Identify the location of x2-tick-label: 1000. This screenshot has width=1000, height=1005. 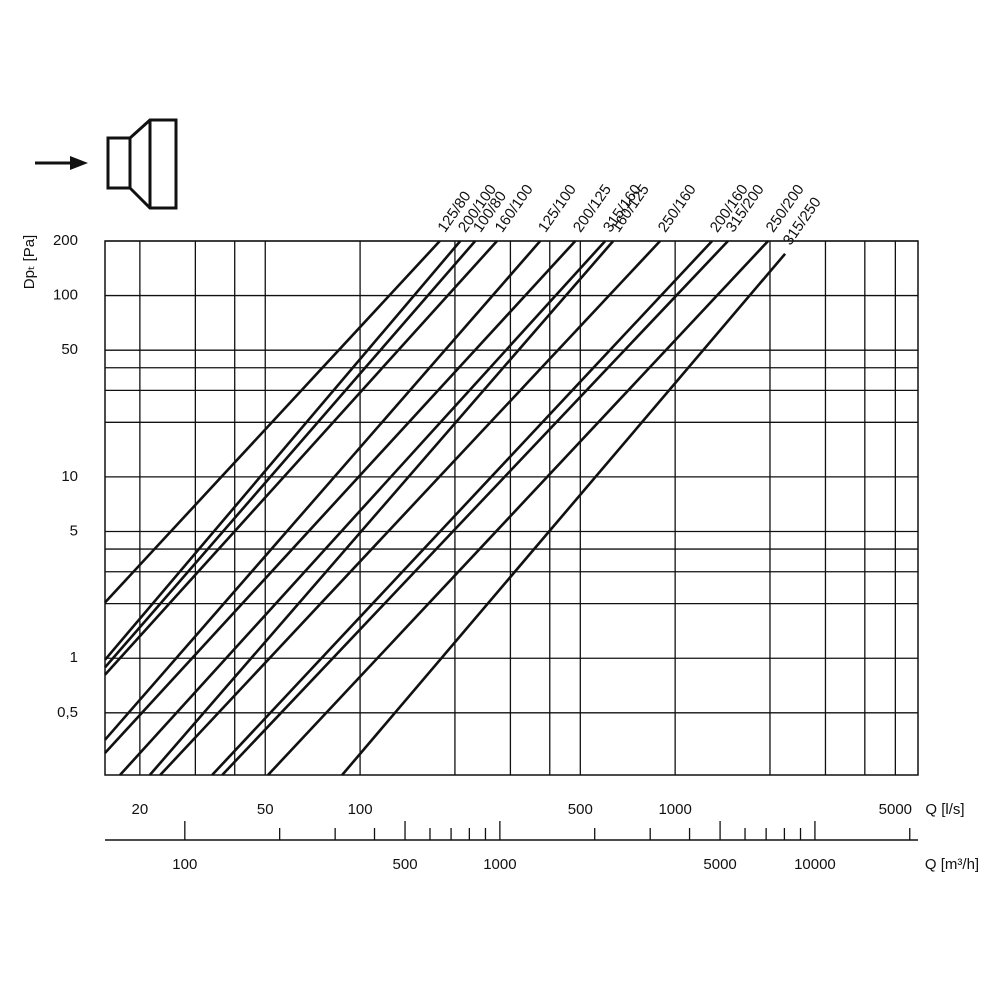
(499, 864).